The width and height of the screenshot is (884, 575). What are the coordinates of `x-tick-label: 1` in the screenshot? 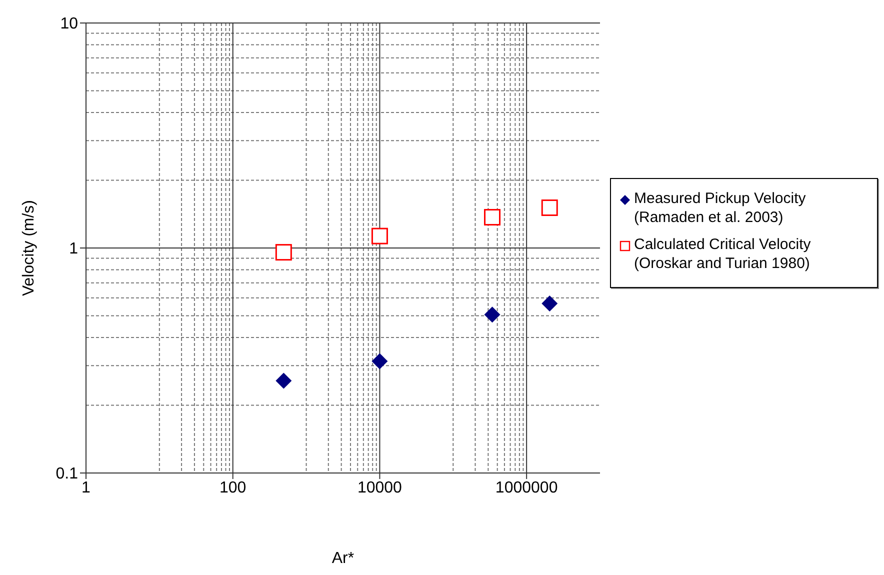 It's located at (86, 487).